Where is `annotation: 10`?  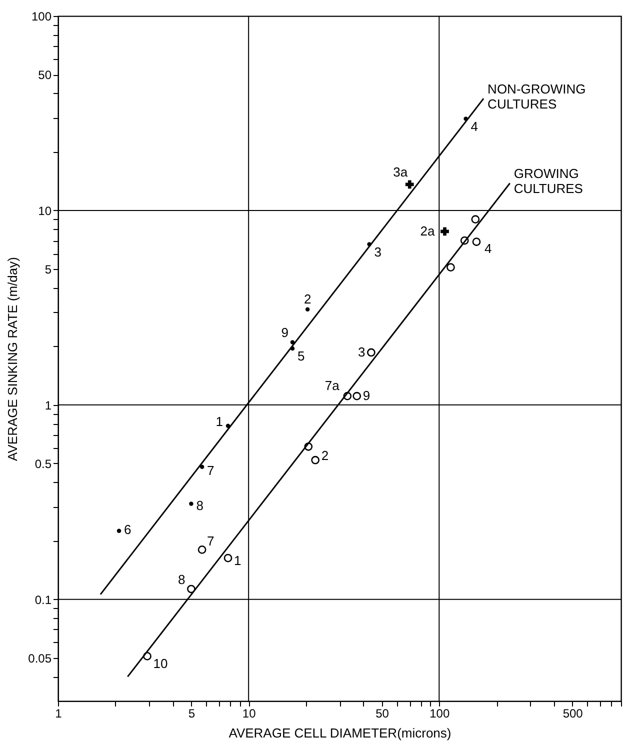
annotation: 10 is located at coordinates (160, 664).